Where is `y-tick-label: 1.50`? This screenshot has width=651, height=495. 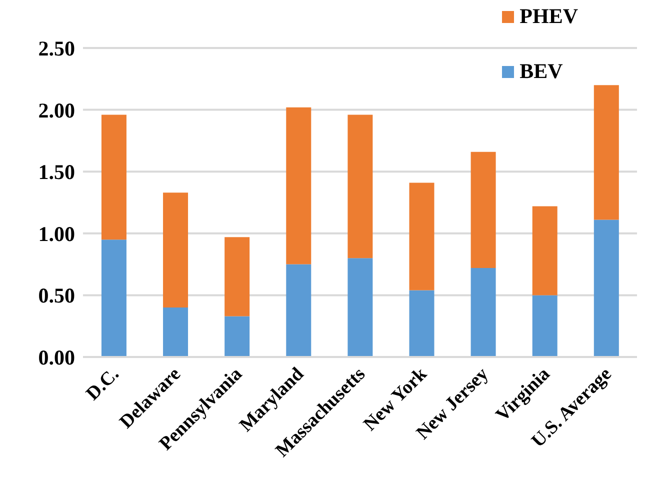
y-tick-label: 1.50 is located at coordinates (56, 172).